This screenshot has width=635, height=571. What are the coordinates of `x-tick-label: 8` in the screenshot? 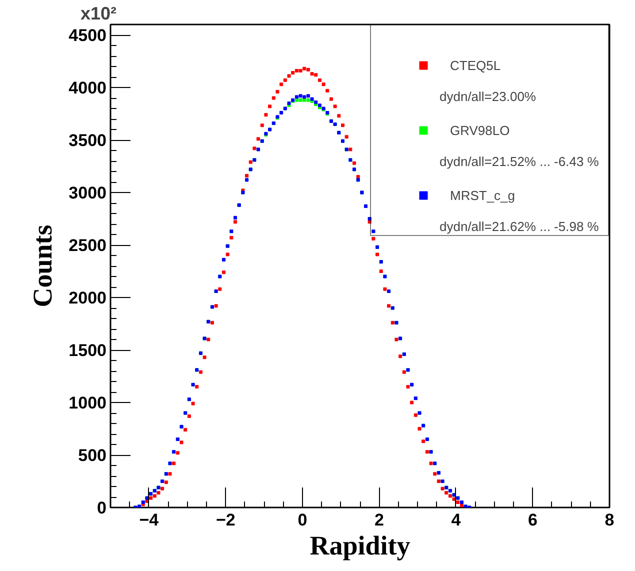 It's located at (609, 520).